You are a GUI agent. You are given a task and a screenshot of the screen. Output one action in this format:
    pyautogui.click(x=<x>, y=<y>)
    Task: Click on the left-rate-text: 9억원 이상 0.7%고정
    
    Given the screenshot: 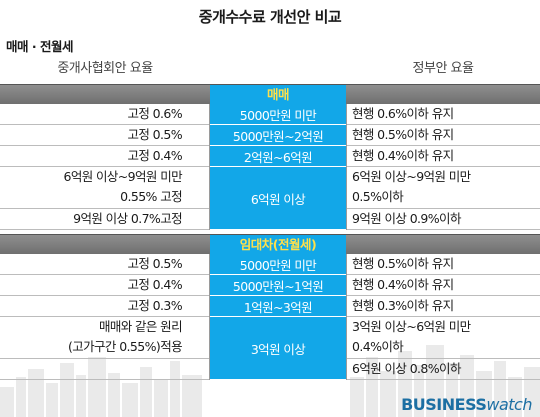 What is the action you would take?
    pyautogui.click(x=127, y=218)
    